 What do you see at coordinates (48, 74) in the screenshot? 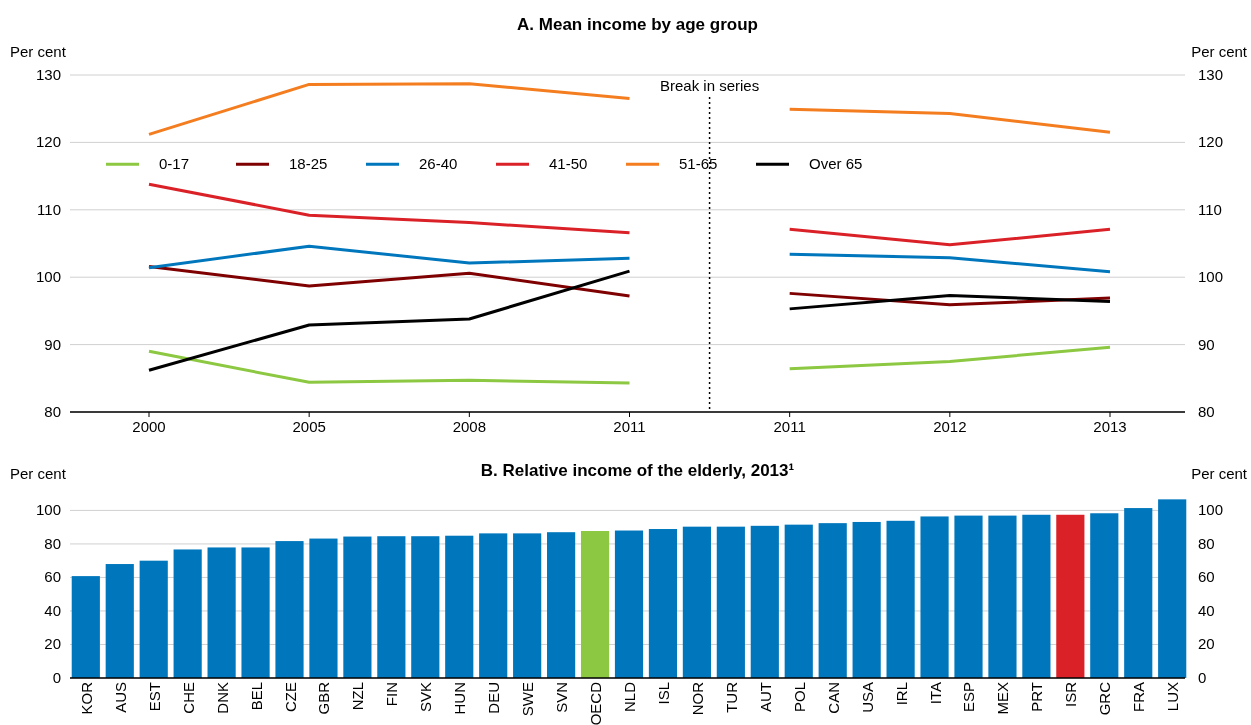
I see `y-tick-label: 130` at bounding box center [48, 74].